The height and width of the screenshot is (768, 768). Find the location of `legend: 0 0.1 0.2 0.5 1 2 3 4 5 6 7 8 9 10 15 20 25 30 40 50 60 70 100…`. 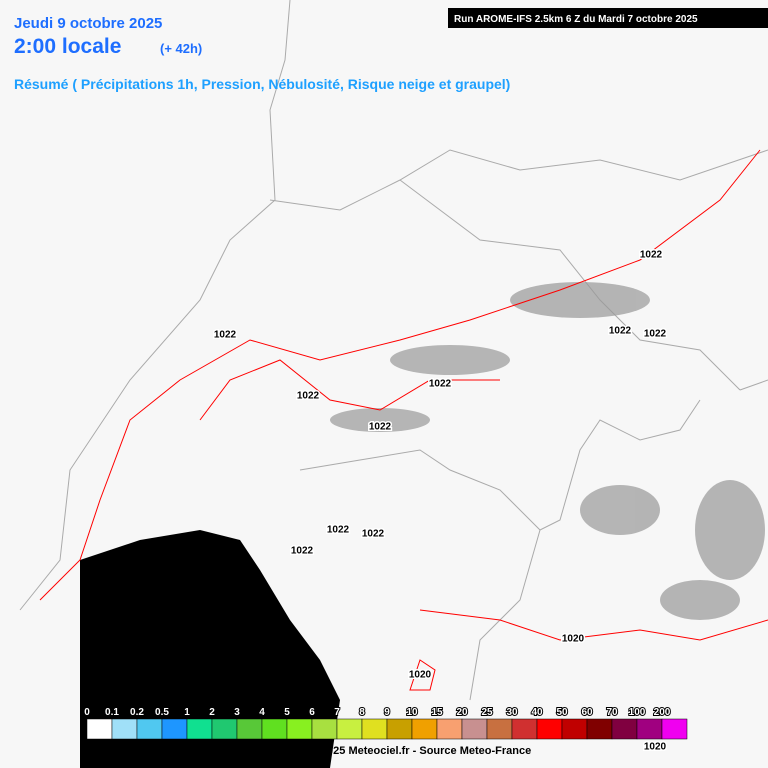

legend: 0 0.1 0.2 0.5 1 2 3 4 5 6 7 8 9 10 15 20 25 30 40 50 60 70 100… is located at coordinates (385, 723).